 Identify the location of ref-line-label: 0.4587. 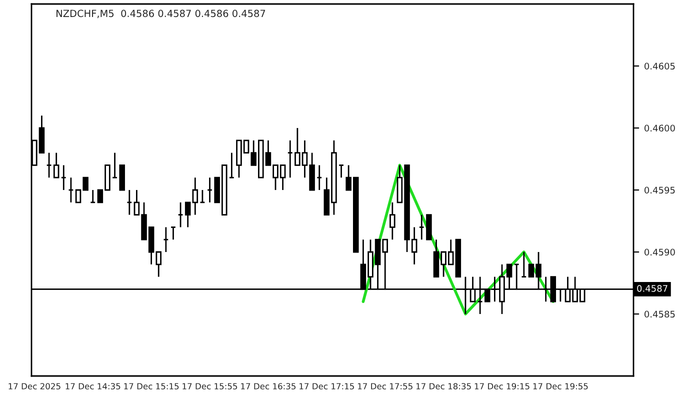
(652, 288).